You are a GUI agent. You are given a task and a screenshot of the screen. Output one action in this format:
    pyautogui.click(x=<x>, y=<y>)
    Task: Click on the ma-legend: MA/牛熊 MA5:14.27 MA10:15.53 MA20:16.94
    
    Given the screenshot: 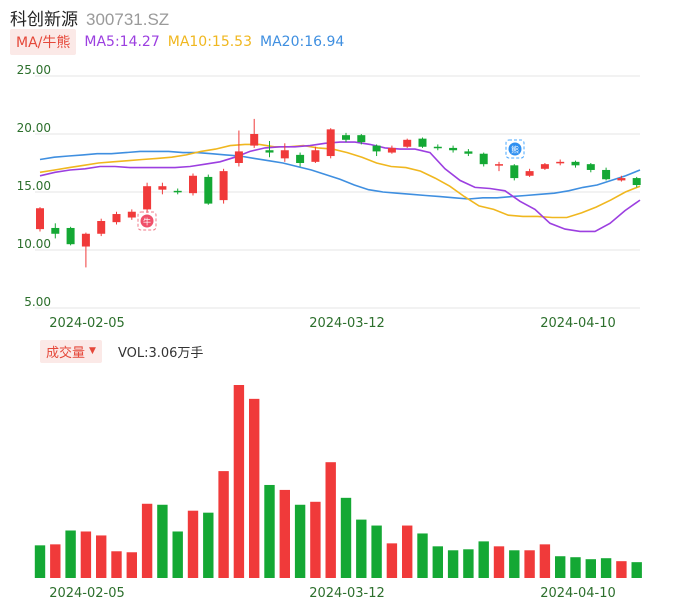 What is the action you would take?
    pyautogui.click(x=177, y=42)
    